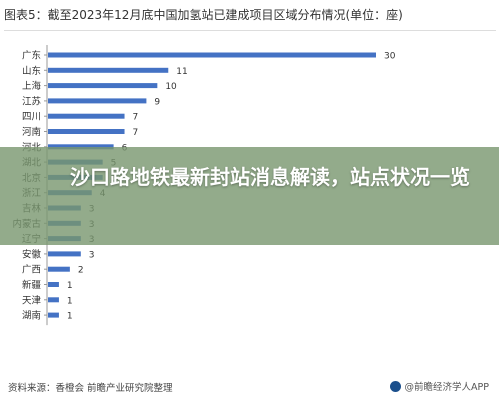 The image size is (499, 405). What do you see at coordinates (390, 57) in the screenshot?
I see `value-label: 30` at bounding box center [390, 57].